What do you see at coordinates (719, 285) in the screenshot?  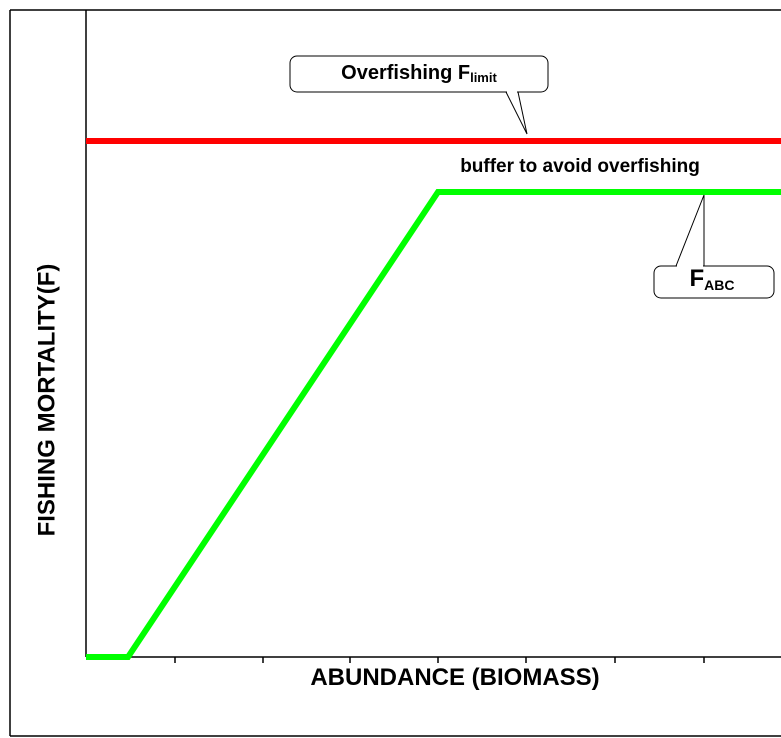 I see `abc-subscript: ABC` at bounding box center [719, 285].